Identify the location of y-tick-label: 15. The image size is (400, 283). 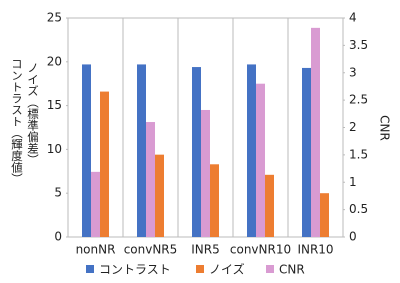
(54, 105).